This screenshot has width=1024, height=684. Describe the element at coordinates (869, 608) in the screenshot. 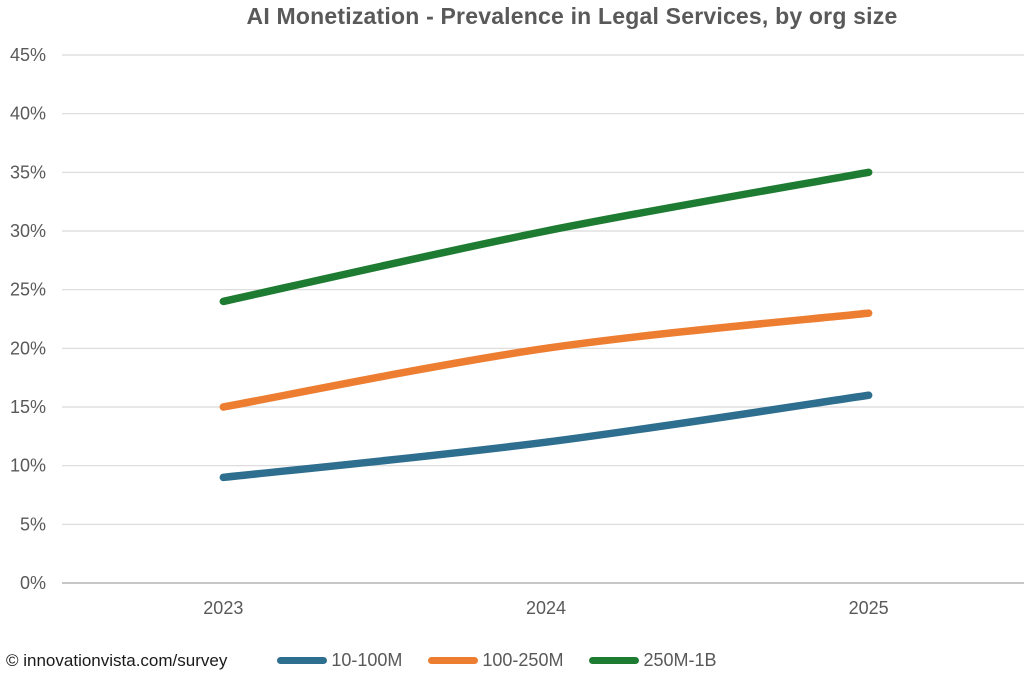

I see `x-axis-label: 2025` at that location.